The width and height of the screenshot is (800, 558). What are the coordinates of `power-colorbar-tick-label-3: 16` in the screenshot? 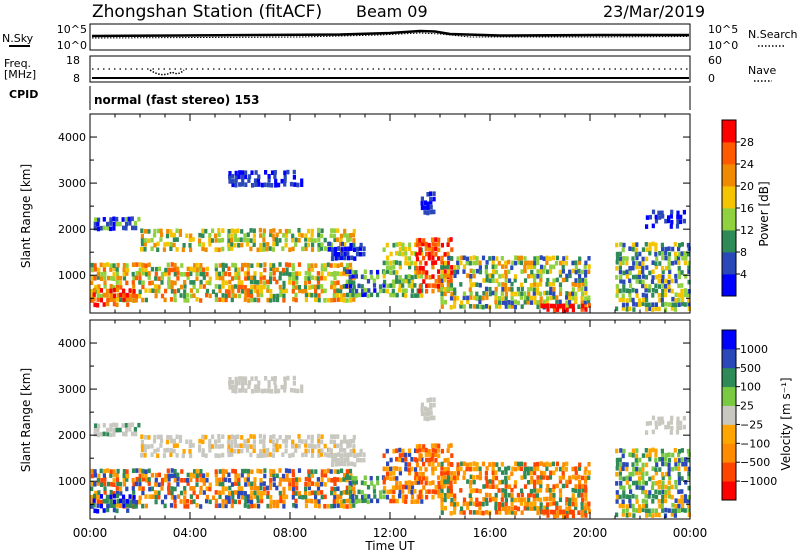 It's located at (747, 208).